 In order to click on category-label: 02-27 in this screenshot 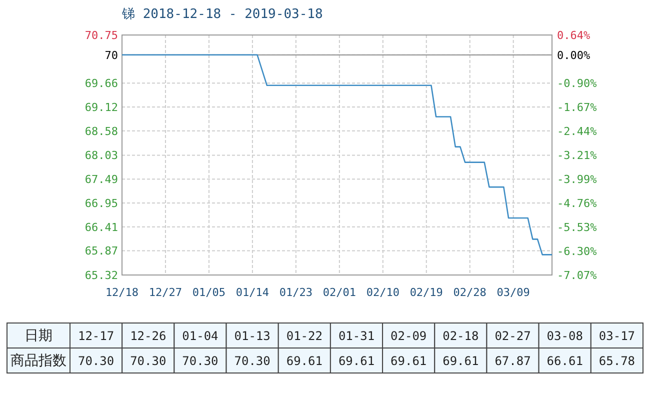, I will do `click(512, 336)`.